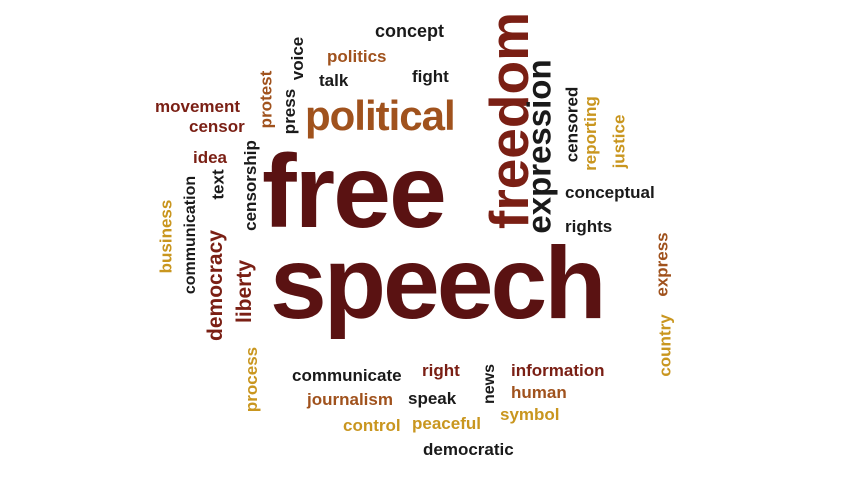 This screenshot has width=852, height=480. I want to click on word-speak: speak, so click(432, 398).